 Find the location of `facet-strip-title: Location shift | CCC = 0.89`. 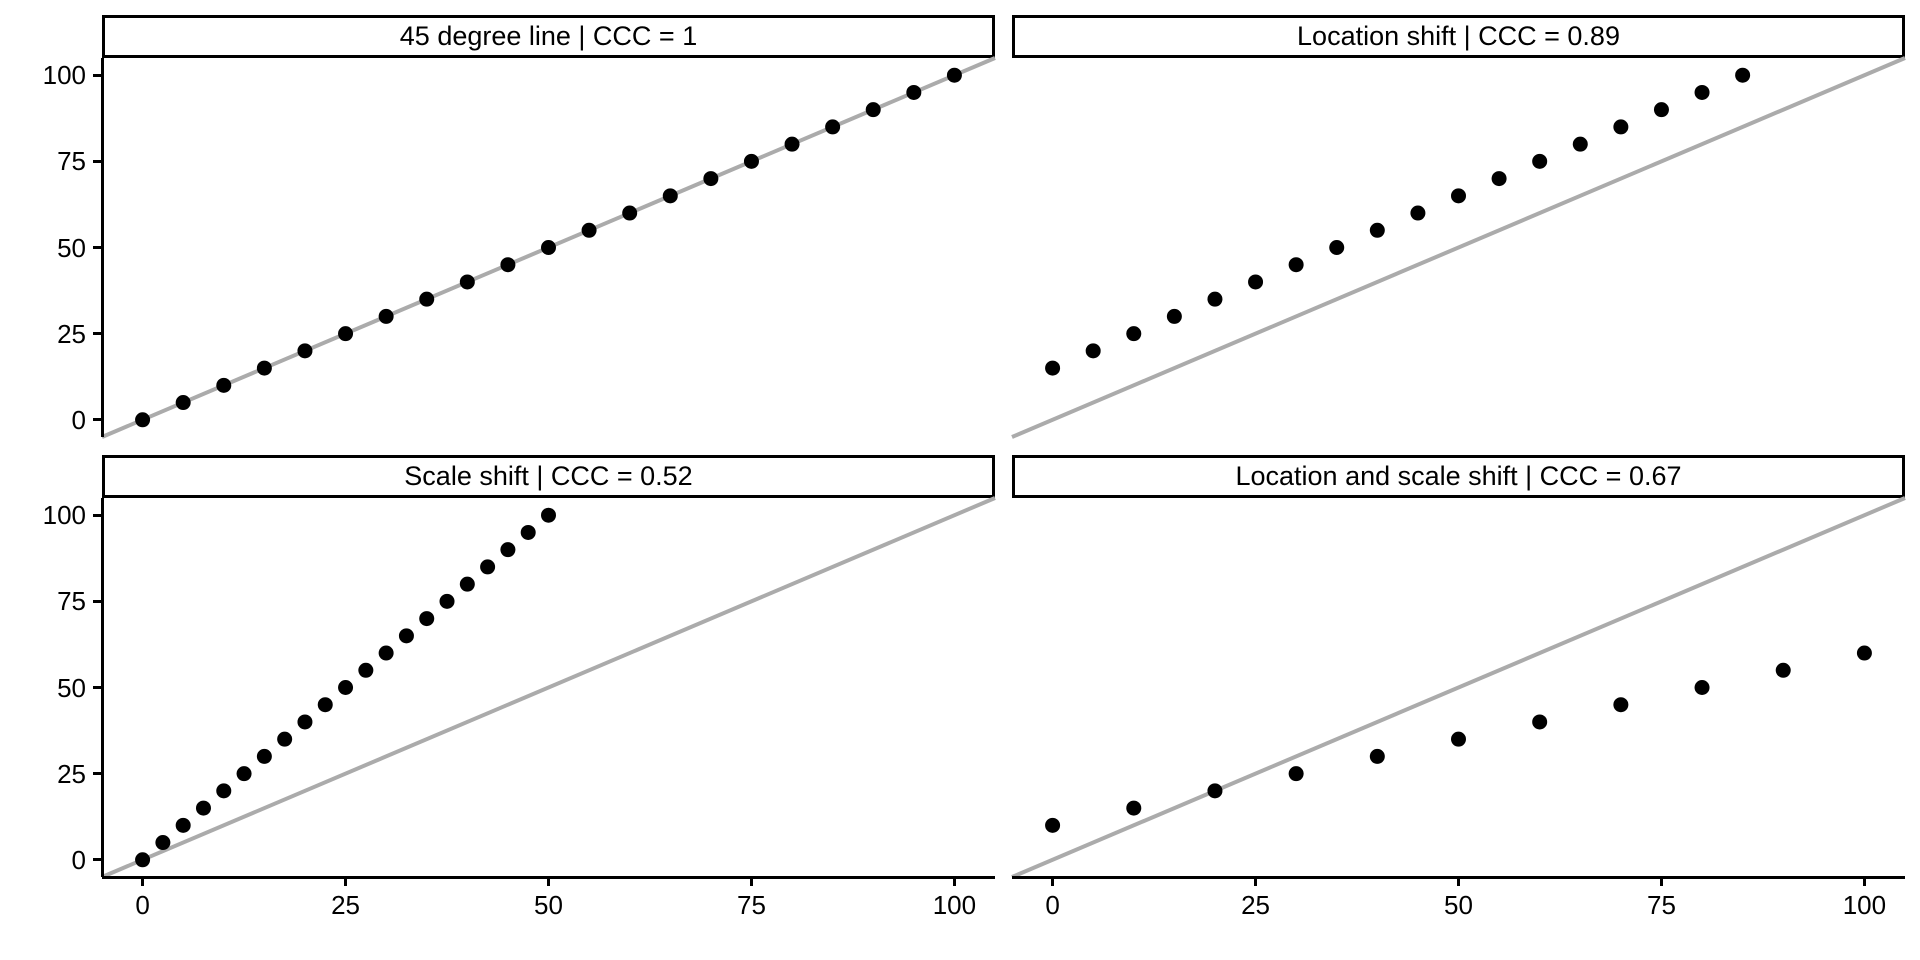

facet-strip-title: Location shift | CCC = 0.89 is located at coordinates (1458, 36).